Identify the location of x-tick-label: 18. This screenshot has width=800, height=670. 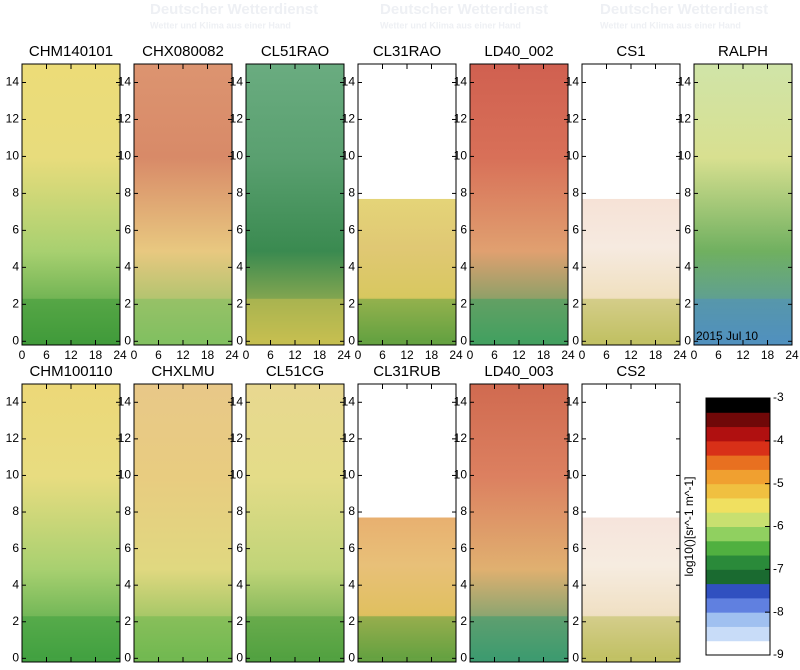
(432, 355).